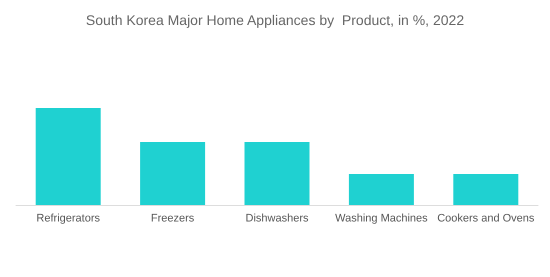 This screenshot has width=550, height=277. What do you see at coordinates (381, 218) in the screenshot?
I see `x-tick-label: Washing Machines` at bounding box center [381, 218].